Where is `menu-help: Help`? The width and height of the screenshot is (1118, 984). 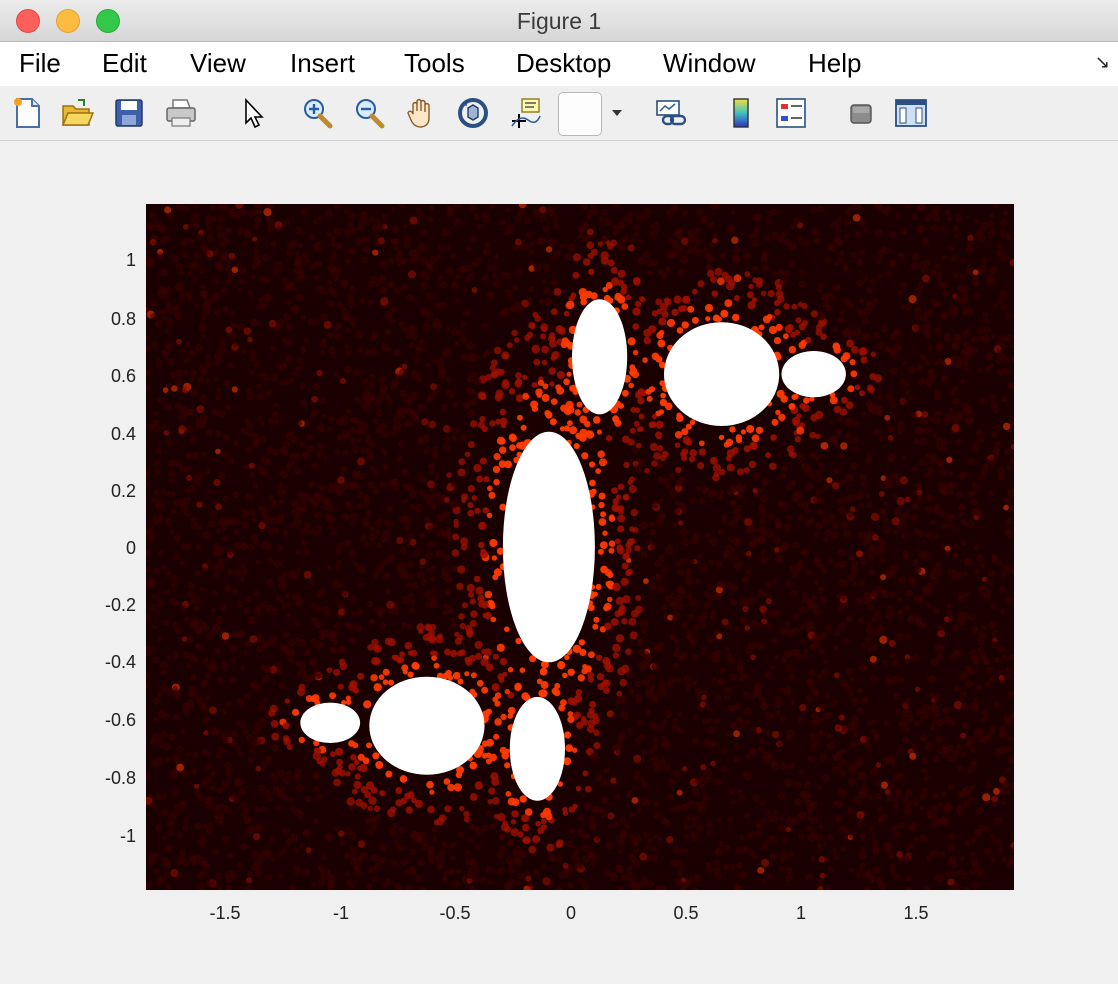
menu-help: Help is located at coordinates (835, 63).